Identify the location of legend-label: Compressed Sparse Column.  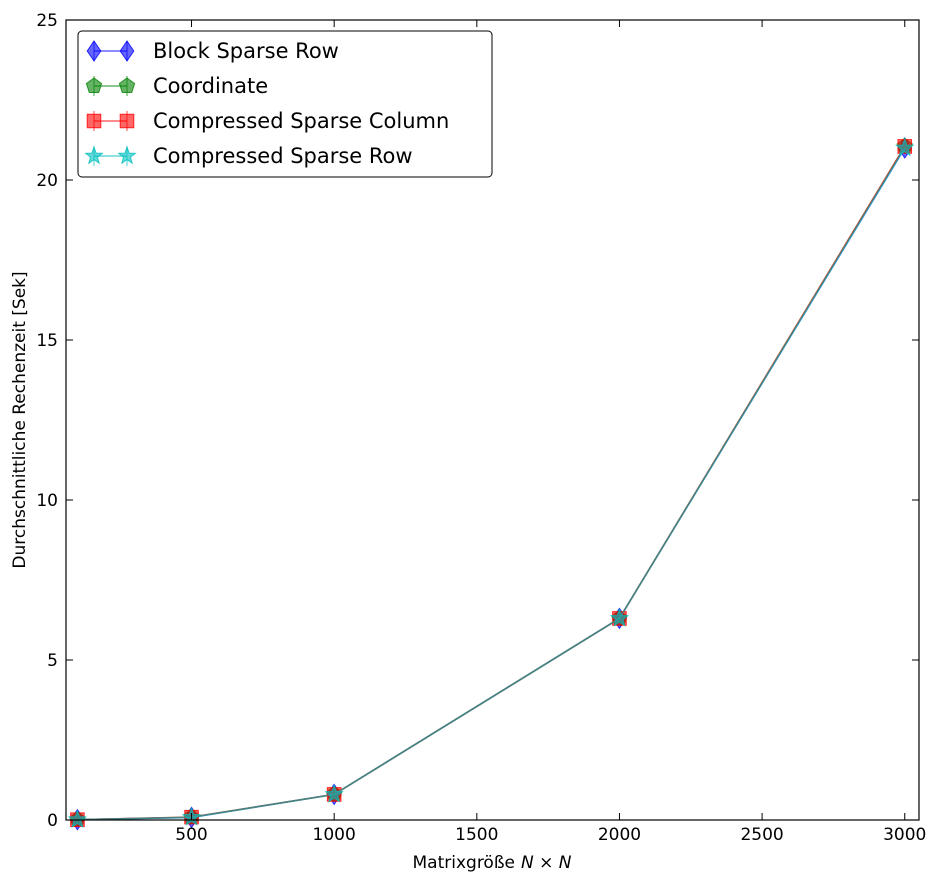
(301, 121).